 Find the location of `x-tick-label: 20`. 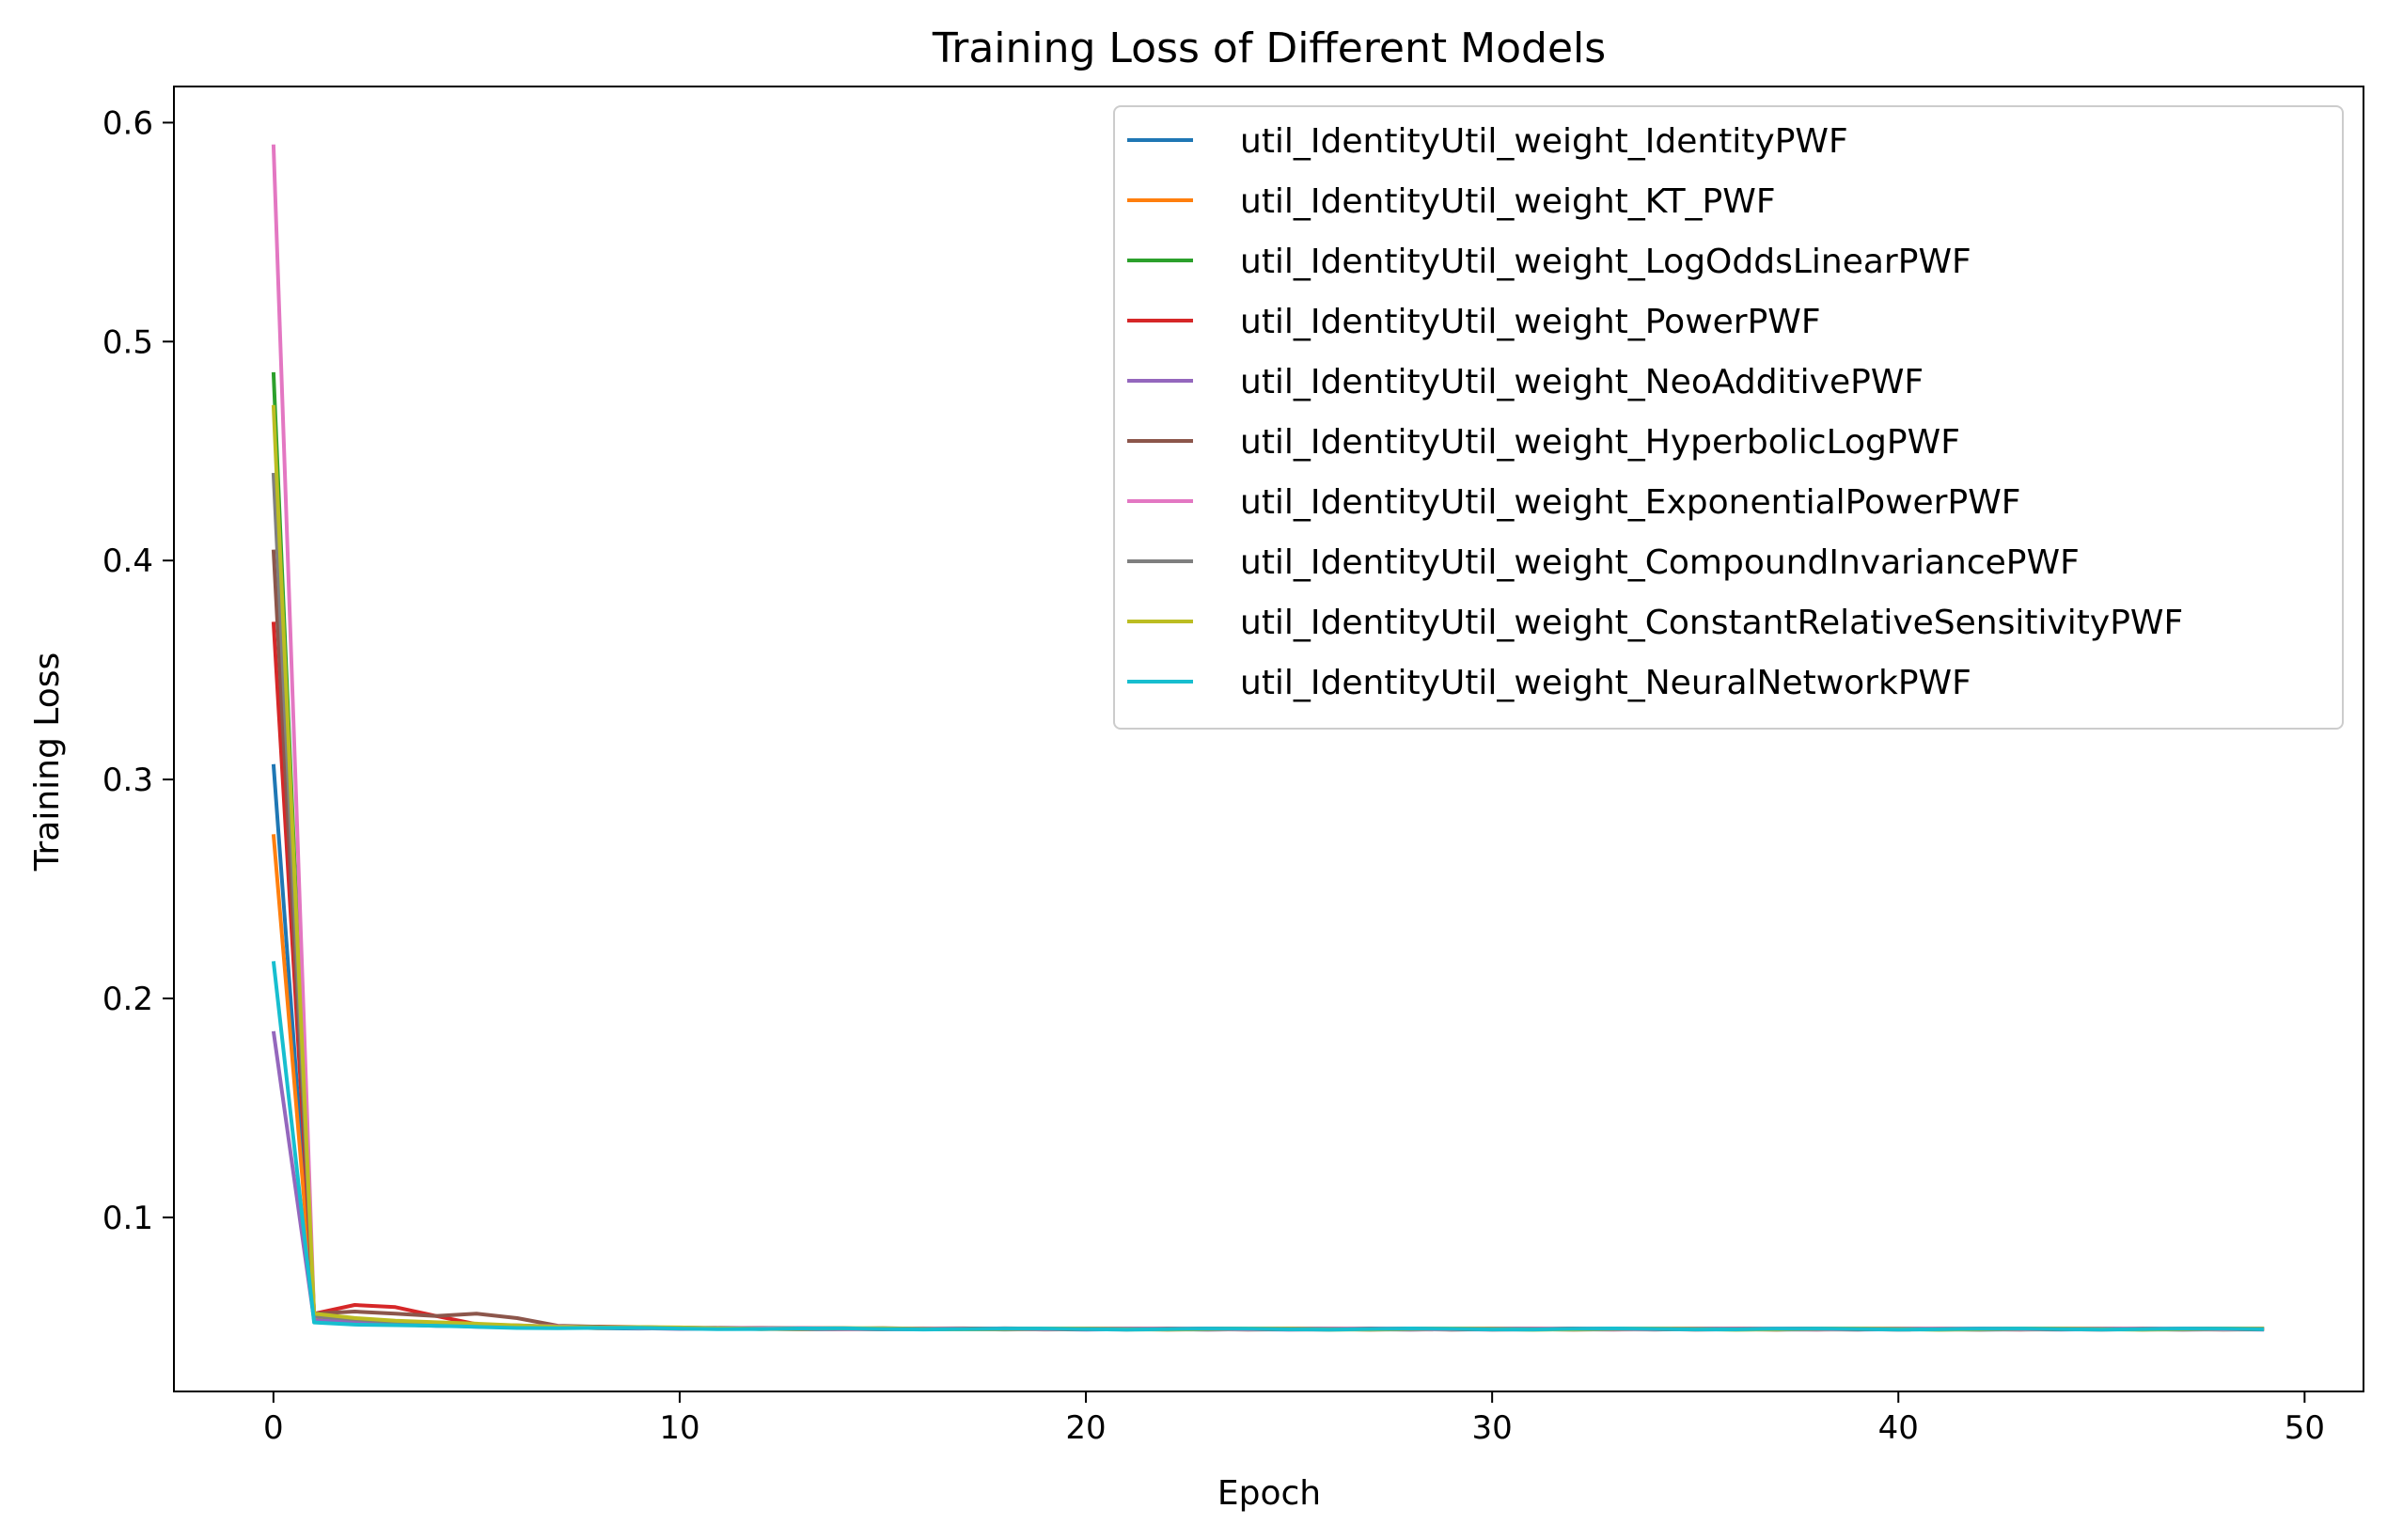

x-tick-label: 20 is located at coordinates (1085, 1428).